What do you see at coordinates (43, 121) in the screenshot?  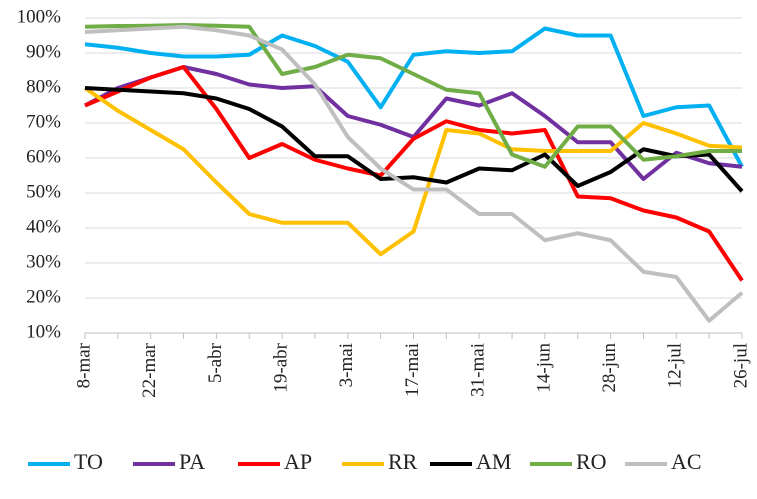 I see `y-tick-label: 70%` at bounding box center [43, 121].